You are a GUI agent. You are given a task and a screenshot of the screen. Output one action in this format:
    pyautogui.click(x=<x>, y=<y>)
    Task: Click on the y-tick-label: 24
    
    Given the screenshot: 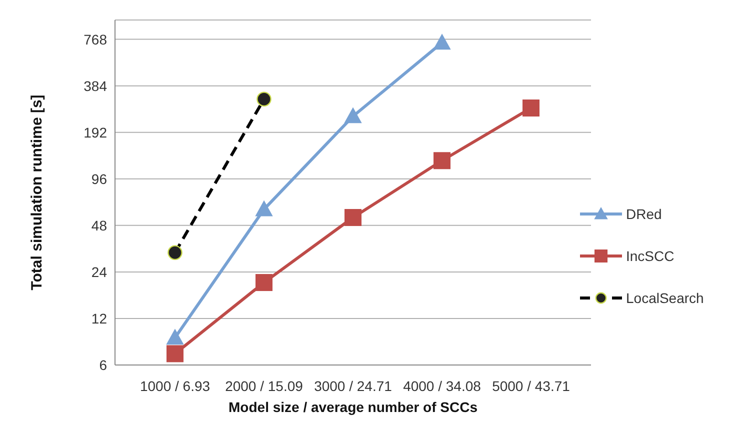 What is the action you would take?
    pyautogui.click(x=99, y=272)
    